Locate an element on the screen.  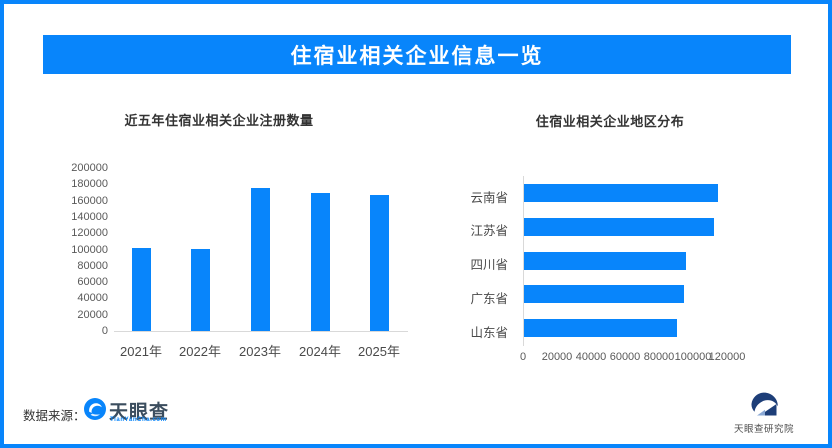
y-tick-label: 100000 is located at coordinates (89, 249).